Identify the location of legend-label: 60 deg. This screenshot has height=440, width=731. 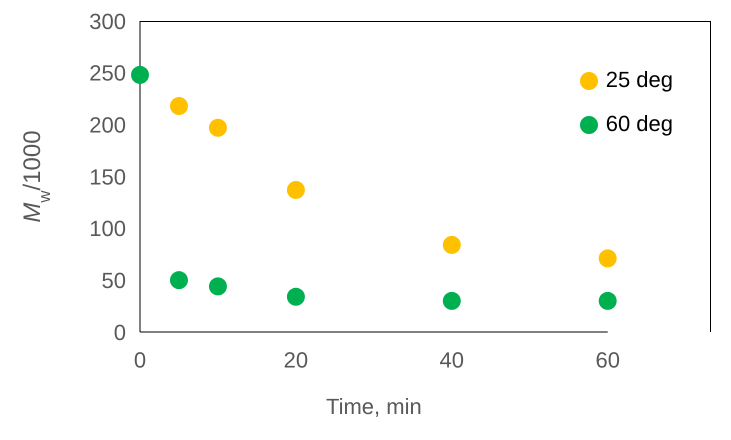
(639, 123).